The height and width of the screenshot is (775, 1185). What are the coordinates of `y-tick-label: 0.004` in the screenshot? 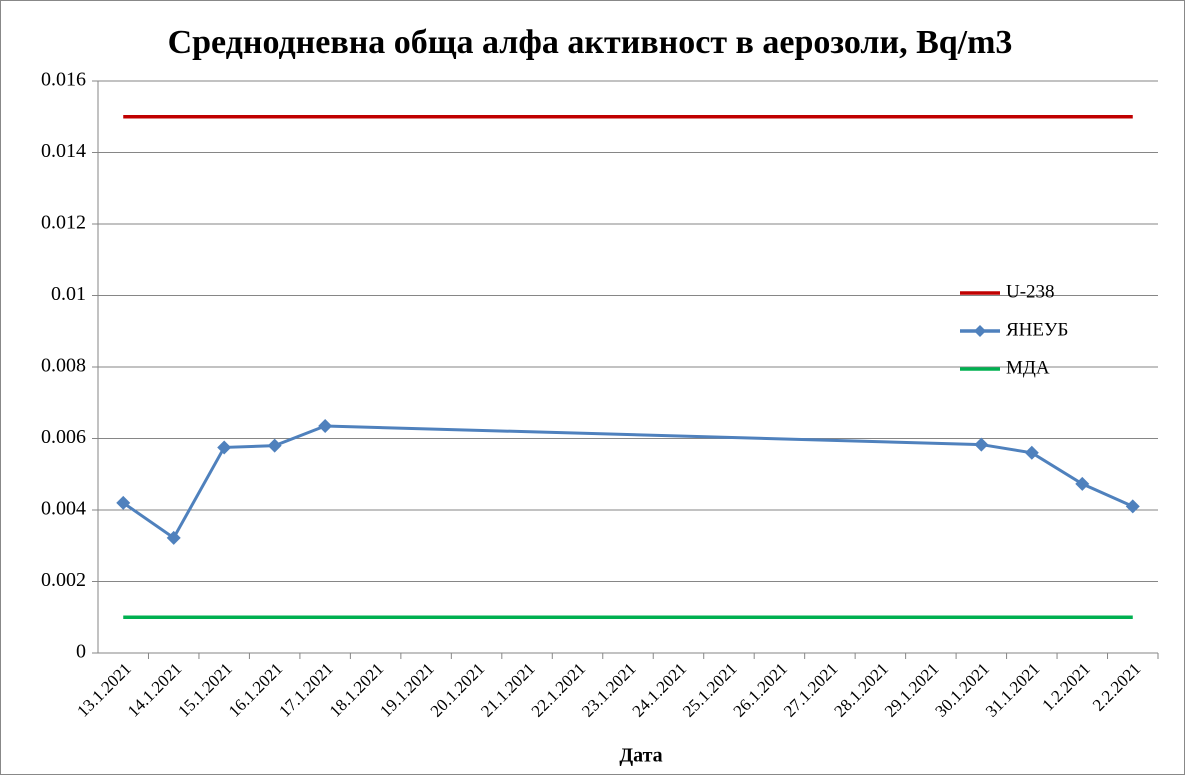 It's located at (63, 509).